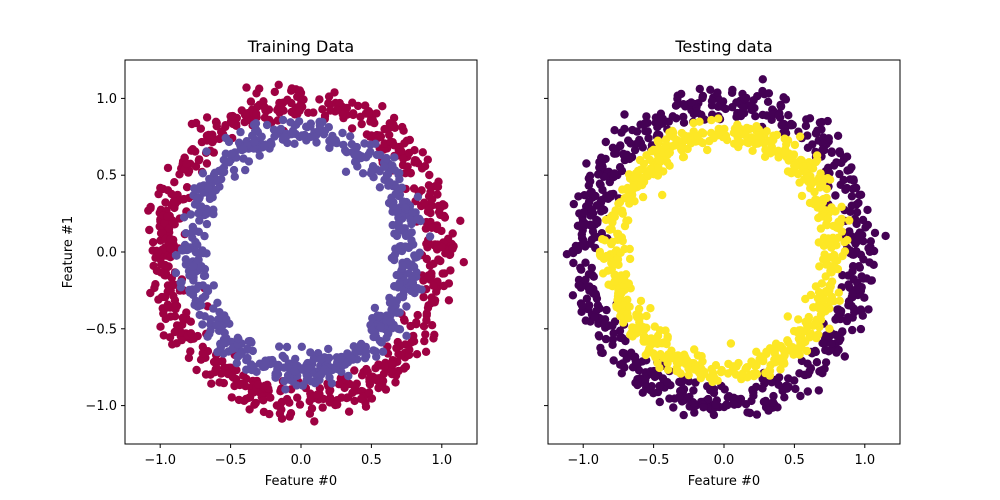 The height and width of the screenshot is (500, 1000). What do you see at coordinates (301, 481) in the screenshot?
I see `training-xlabel: Feature #0` at bounding box center [301, 481].